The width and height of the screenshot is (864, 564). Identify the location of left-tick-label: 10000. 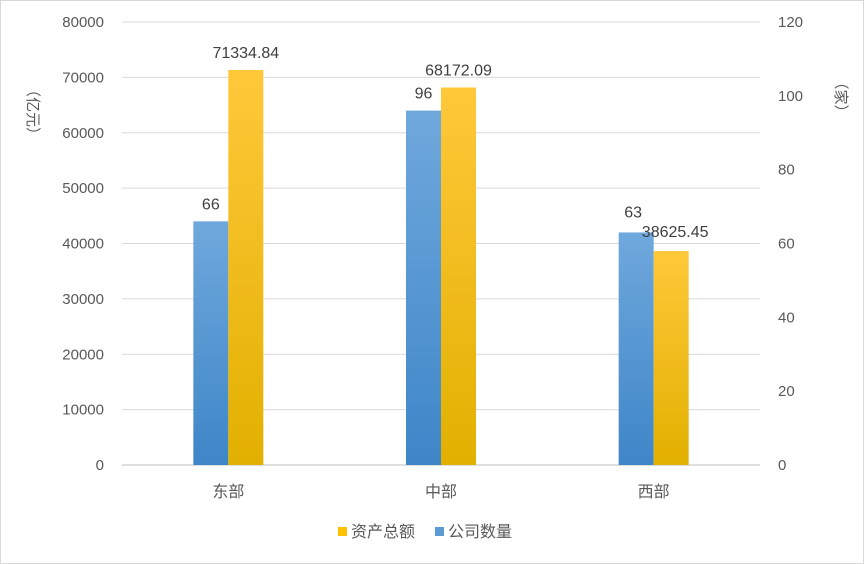
(83, 410).